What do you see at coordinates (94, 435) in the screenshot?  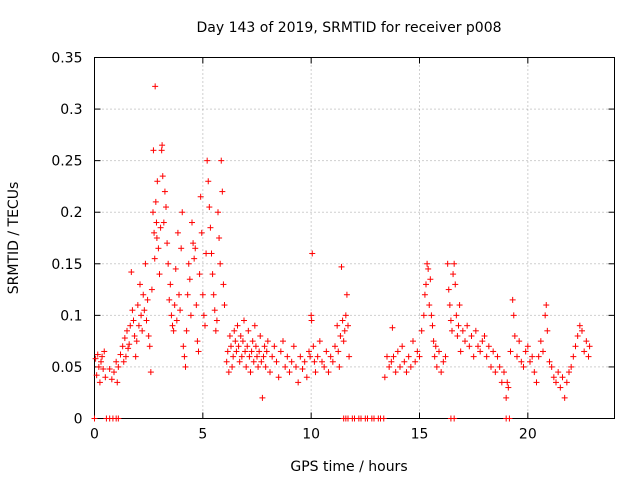 I see `x-tick-label: 0` at bounding box center [94, 435].